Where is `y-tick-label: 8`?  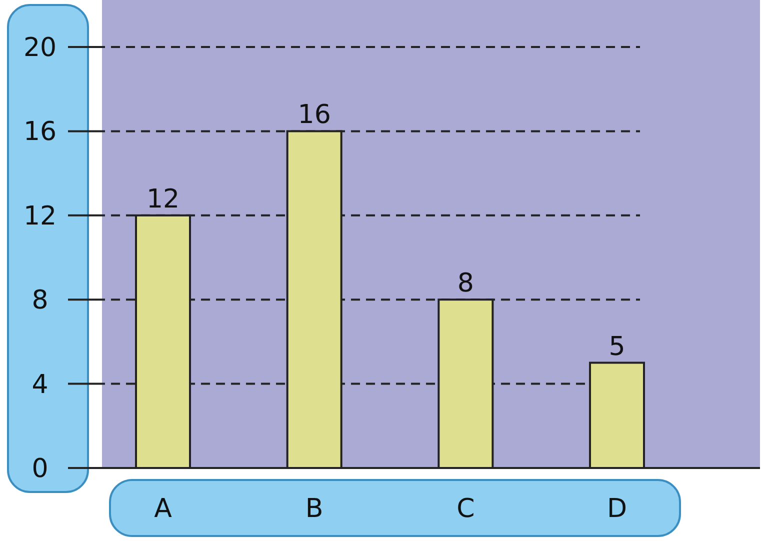 y-tick-label: 8 is located at coordinates (40, 301).